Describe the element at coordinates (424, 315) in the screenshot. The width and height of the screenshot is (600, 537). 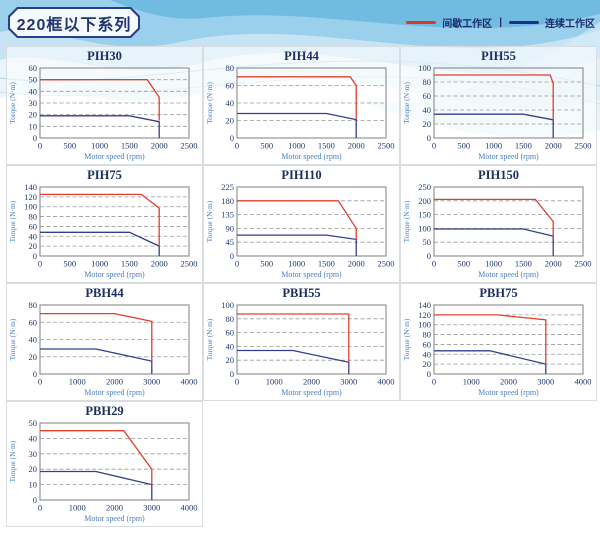
I see `svg-text: 120` at that location.